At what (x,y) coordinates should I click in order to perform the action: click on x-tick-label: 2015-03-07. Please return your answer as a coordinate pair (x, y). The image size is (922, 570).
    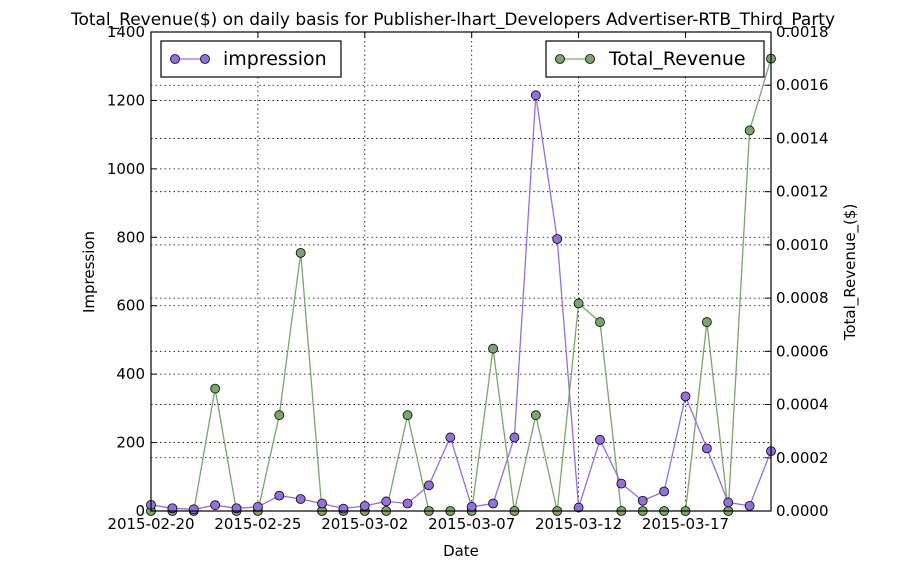
    Looking at the image, I should click on (471, 524).